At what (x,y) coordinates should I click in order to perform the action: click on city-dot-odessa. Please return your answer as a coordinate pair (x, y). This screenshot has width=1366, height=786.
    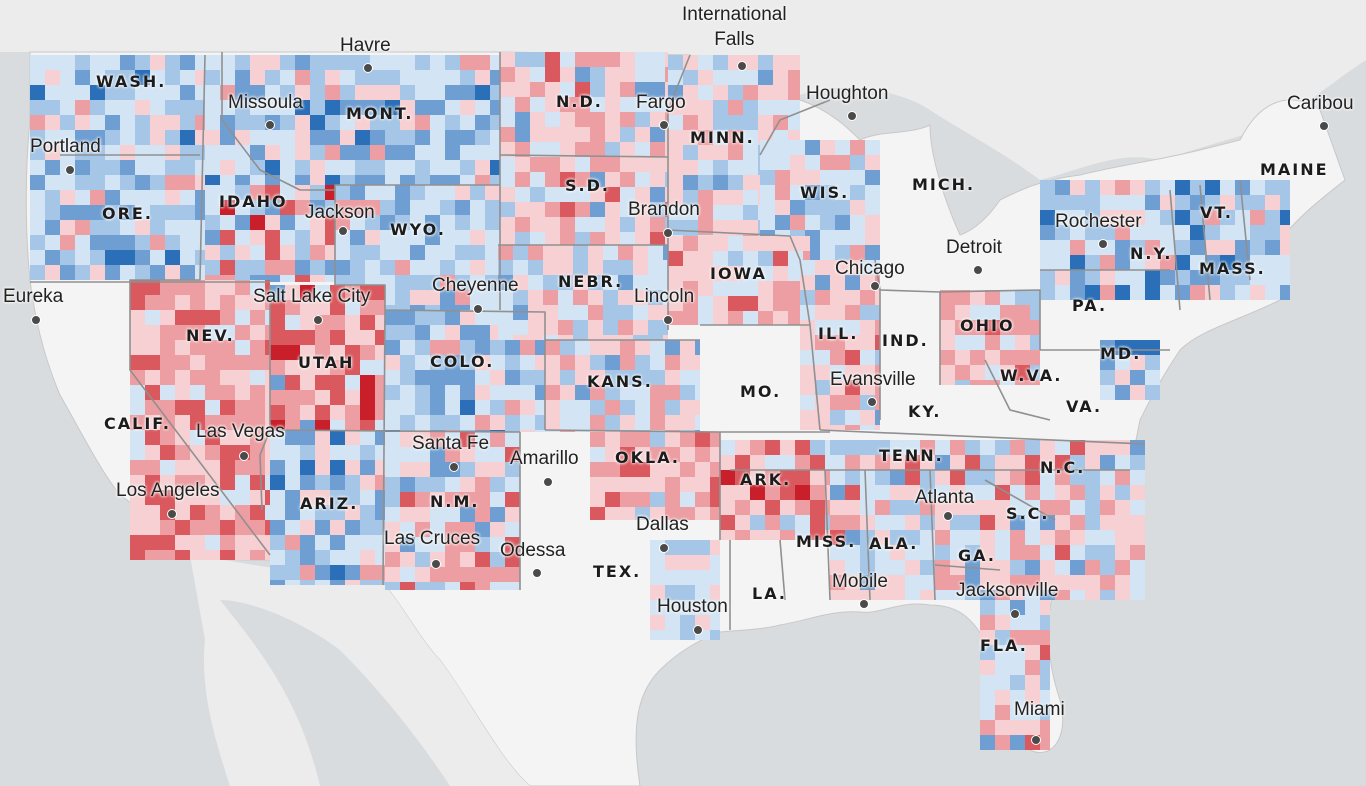
    Looking at the image, I should click on (537, 573).